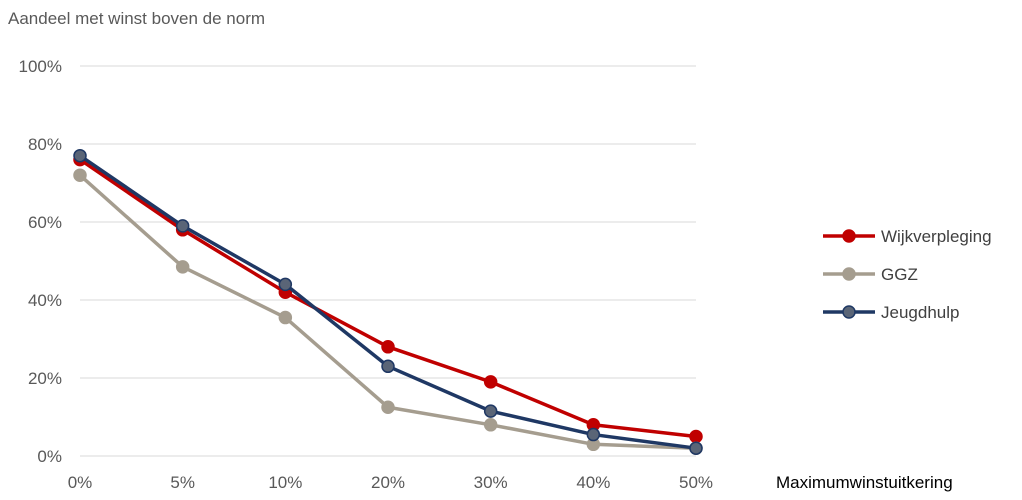 The image size is (1022, 500). What do you see at coordinates (285, 482) in the screenshot?
I see `x-tick-label: 10%` at bounding box center [285, 482].